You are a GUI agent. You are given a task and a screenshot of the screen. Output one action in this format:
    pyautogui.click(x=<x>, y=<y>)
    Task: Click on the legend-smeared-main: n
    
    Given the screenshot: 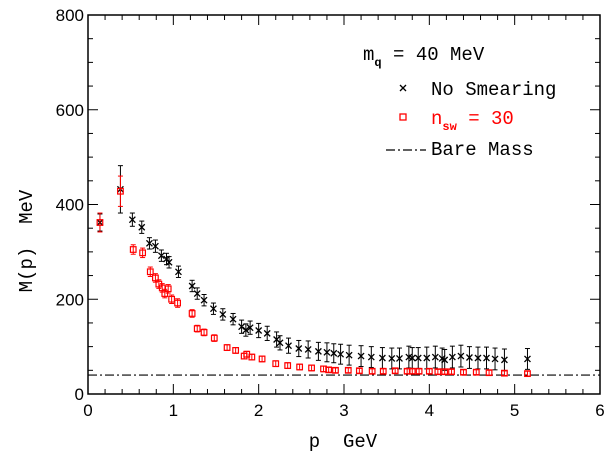 What is the action you would take?
    pyautogui.click(x=436, y=119)
    